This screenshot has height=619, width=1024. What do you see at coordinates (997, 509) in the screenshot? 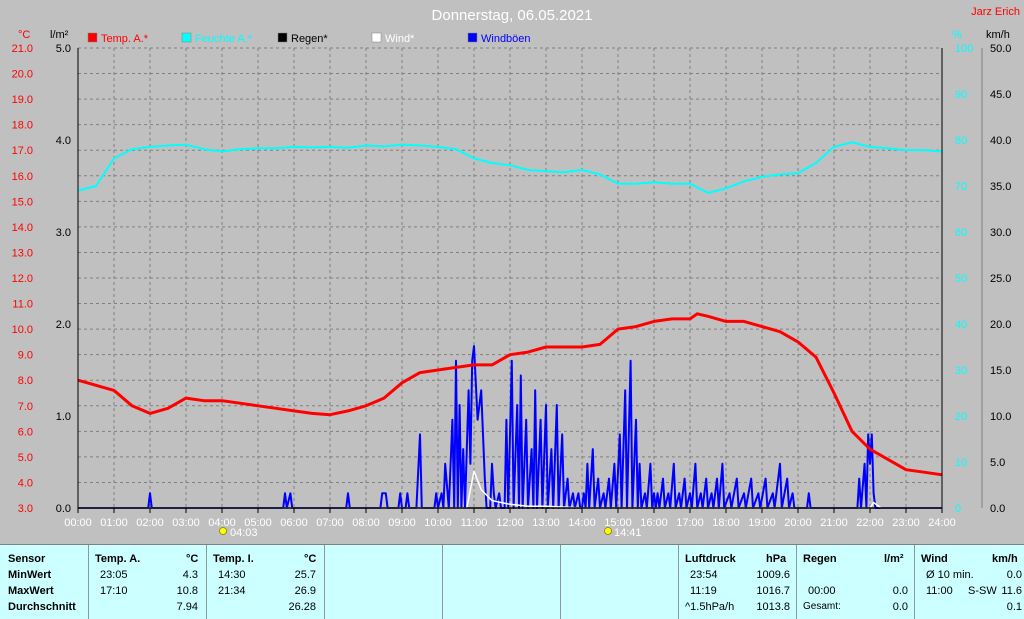
I see `wind-tick-label: 0.0` at bounding box center [997, 509].